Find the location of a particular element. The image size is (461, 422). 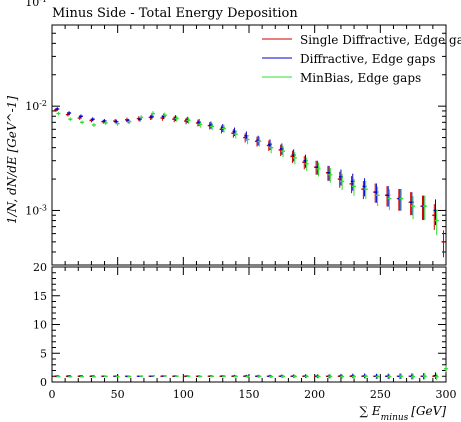

legend-entry: Single Diffractive, Edge gaps is located at coordinates (380, 40).